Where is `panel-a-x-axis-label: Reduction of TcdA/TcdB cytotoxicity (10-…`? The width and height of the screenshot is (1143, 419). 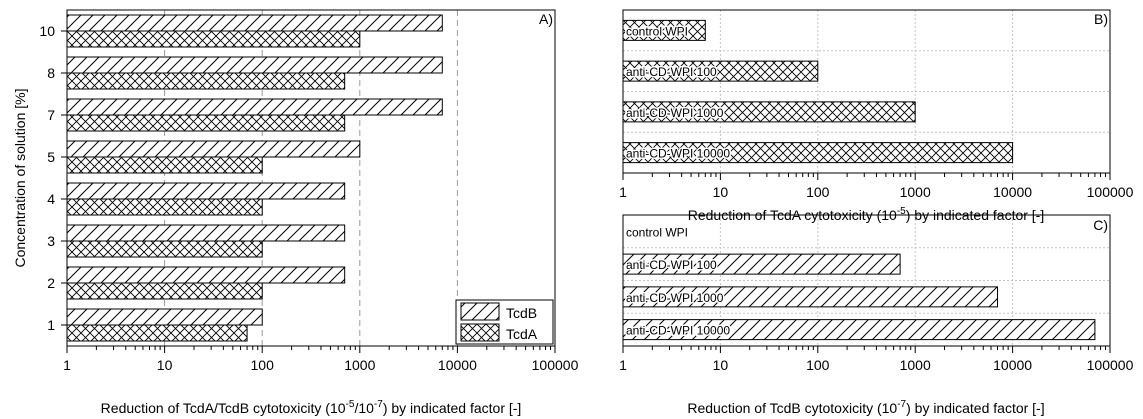 panel-a-x-axis-label: Reduction of TcdA/TcdB cytotoxicity (10-… is located at coordinates (311, 407).